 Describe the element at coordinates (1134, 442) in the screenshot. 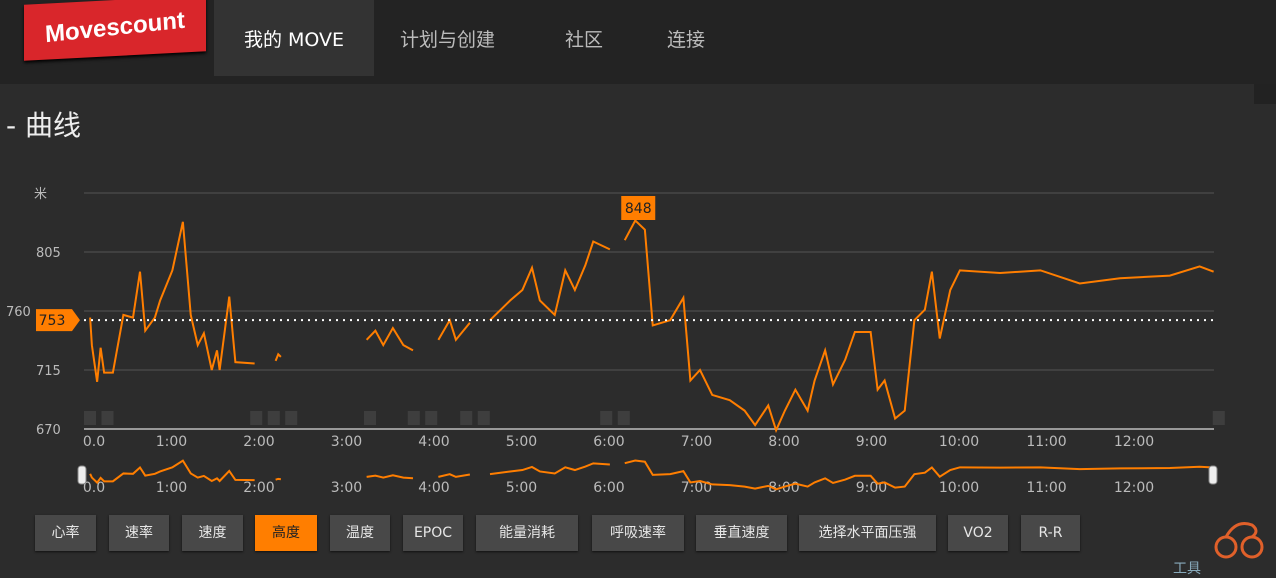

I see `x-tick-label: 12:00` at that location.